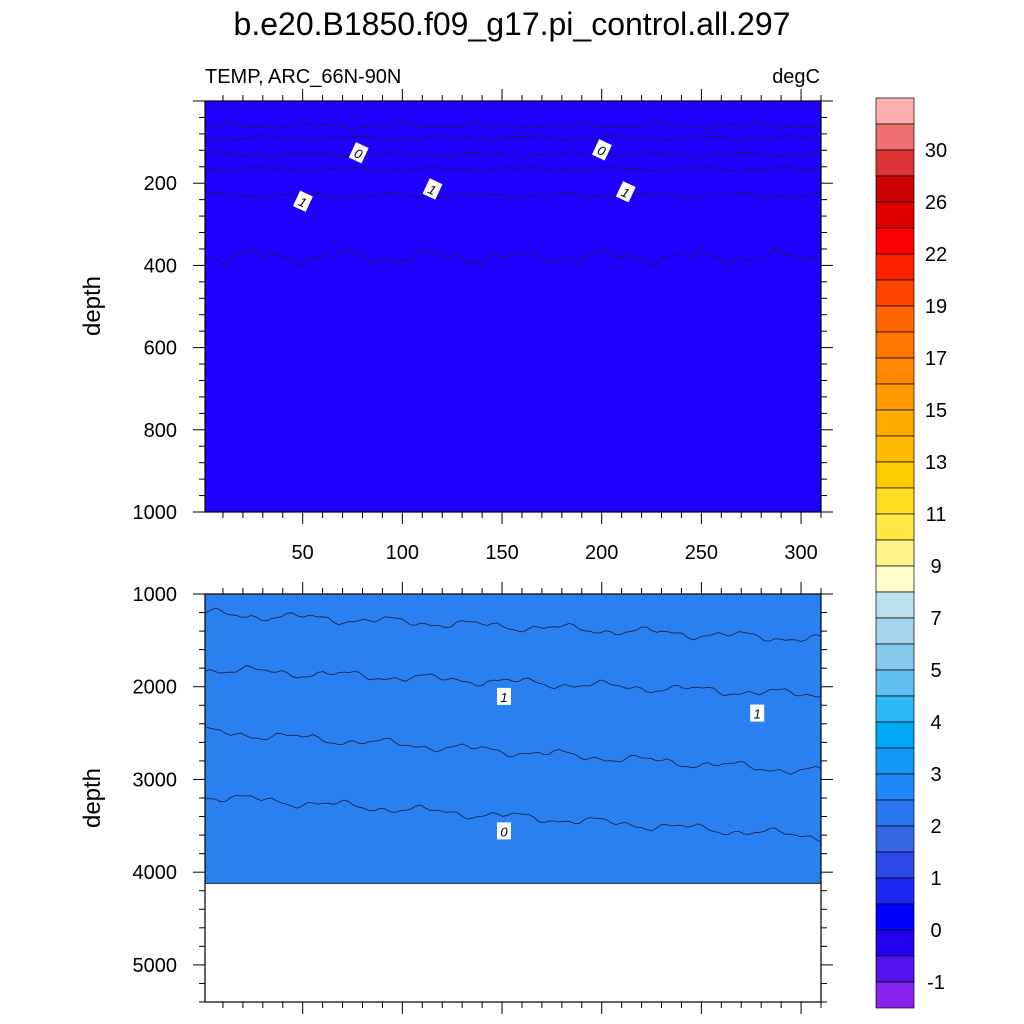 This screenshot has width=1024, height=1024. Describe the element at coordinates (935, 723) in the screenshot. I see `colorbar-label: 4` at that location.